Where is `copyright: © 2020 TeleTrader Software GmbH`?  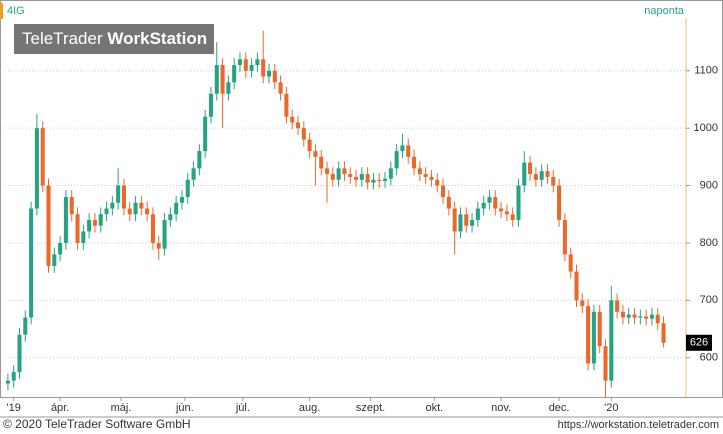
copyright: © 2020 TeleTrader Software GmbH is located at coordinates (97, 424).